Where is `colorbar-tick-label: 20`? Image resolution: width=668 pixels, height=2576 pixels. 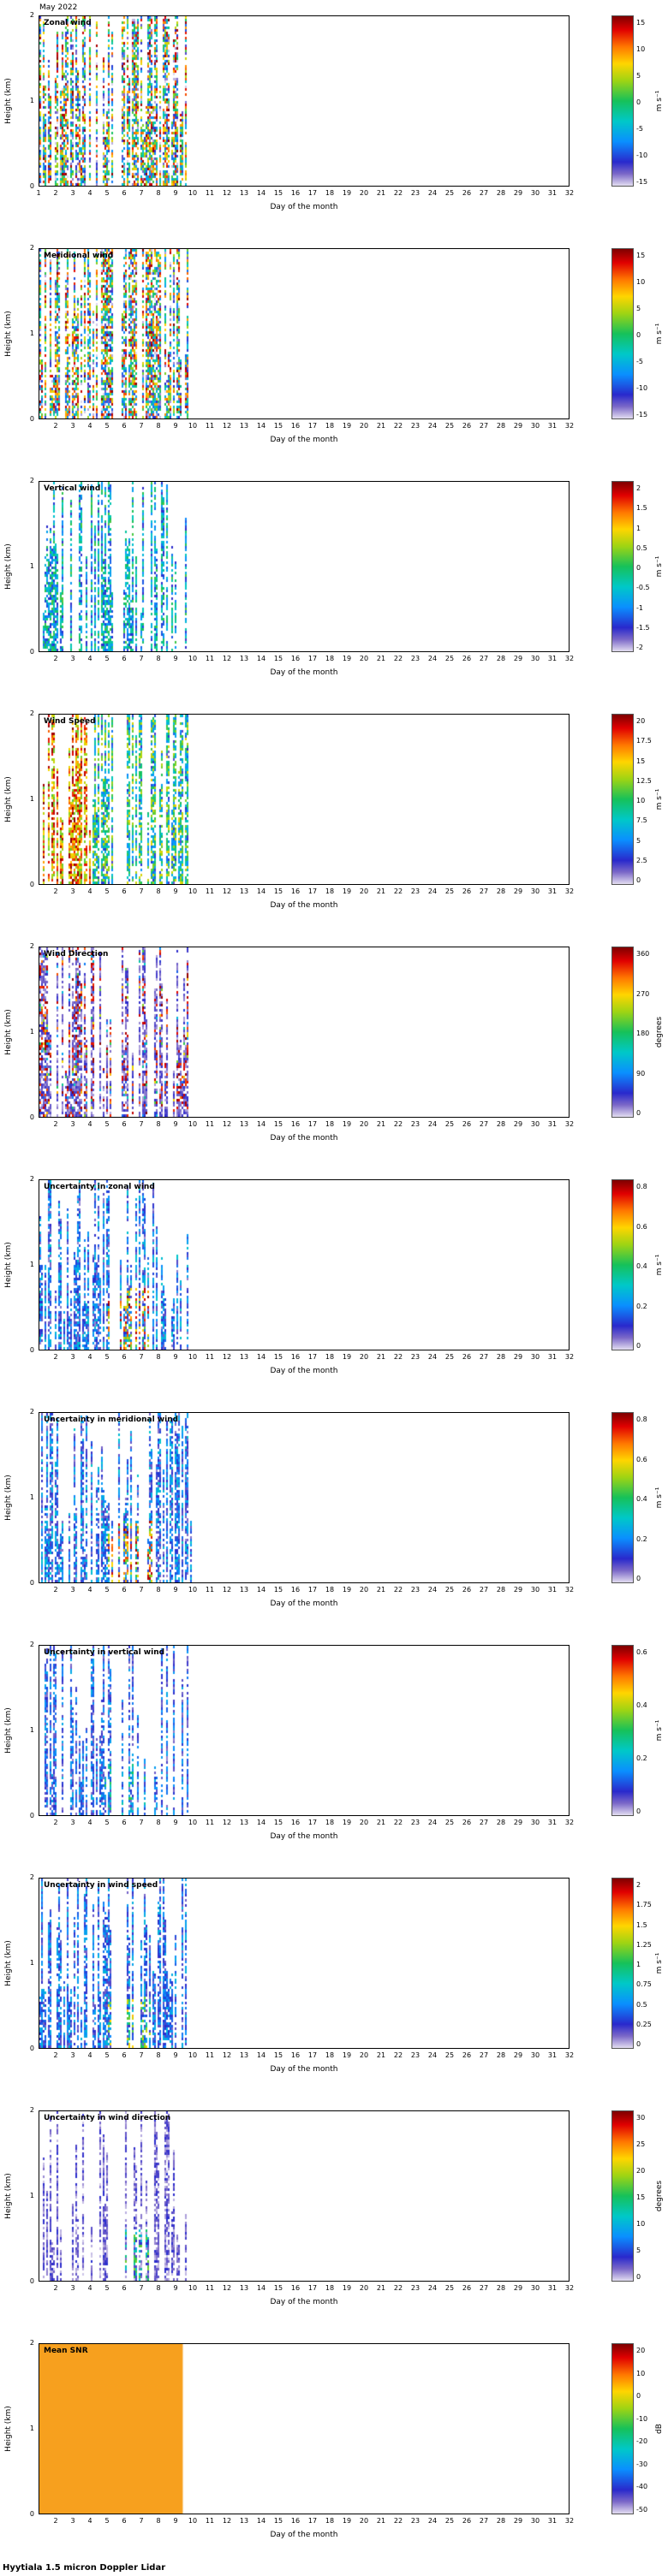
colorbar-tick-label: 20 is located at coordinates (641, 721).